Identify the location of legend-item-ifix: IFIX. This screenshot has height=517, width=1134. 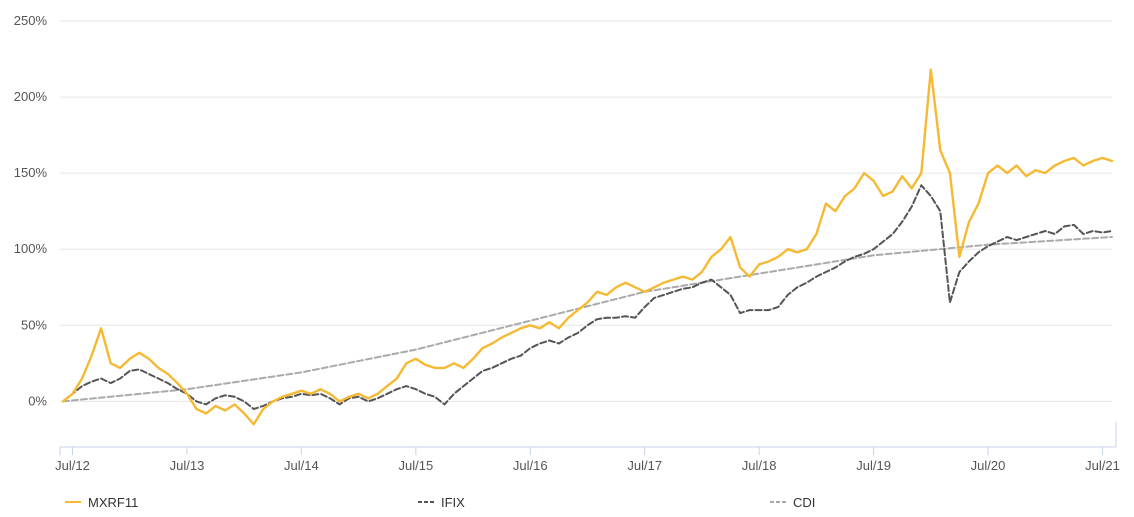
(441, 502).